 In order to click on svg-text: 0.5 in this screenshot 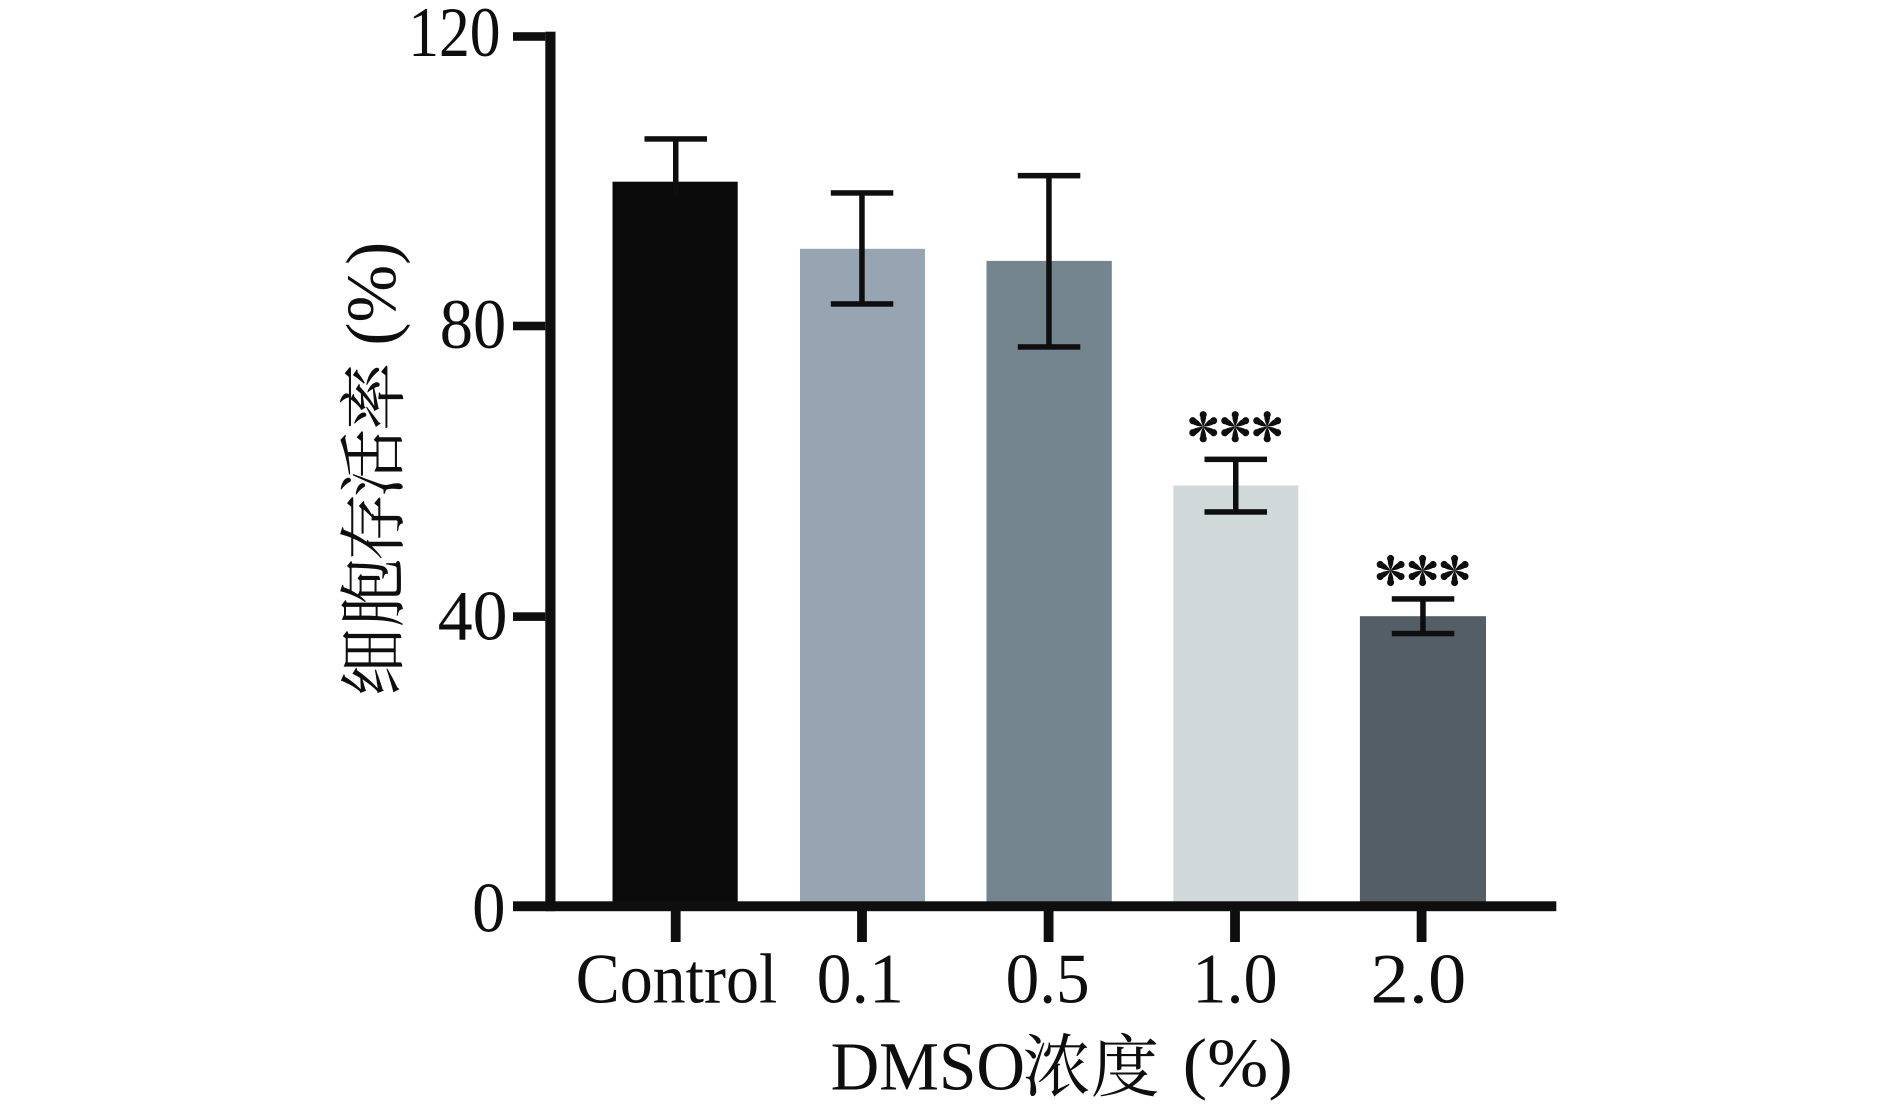, I will do `click(1048, 980)`.